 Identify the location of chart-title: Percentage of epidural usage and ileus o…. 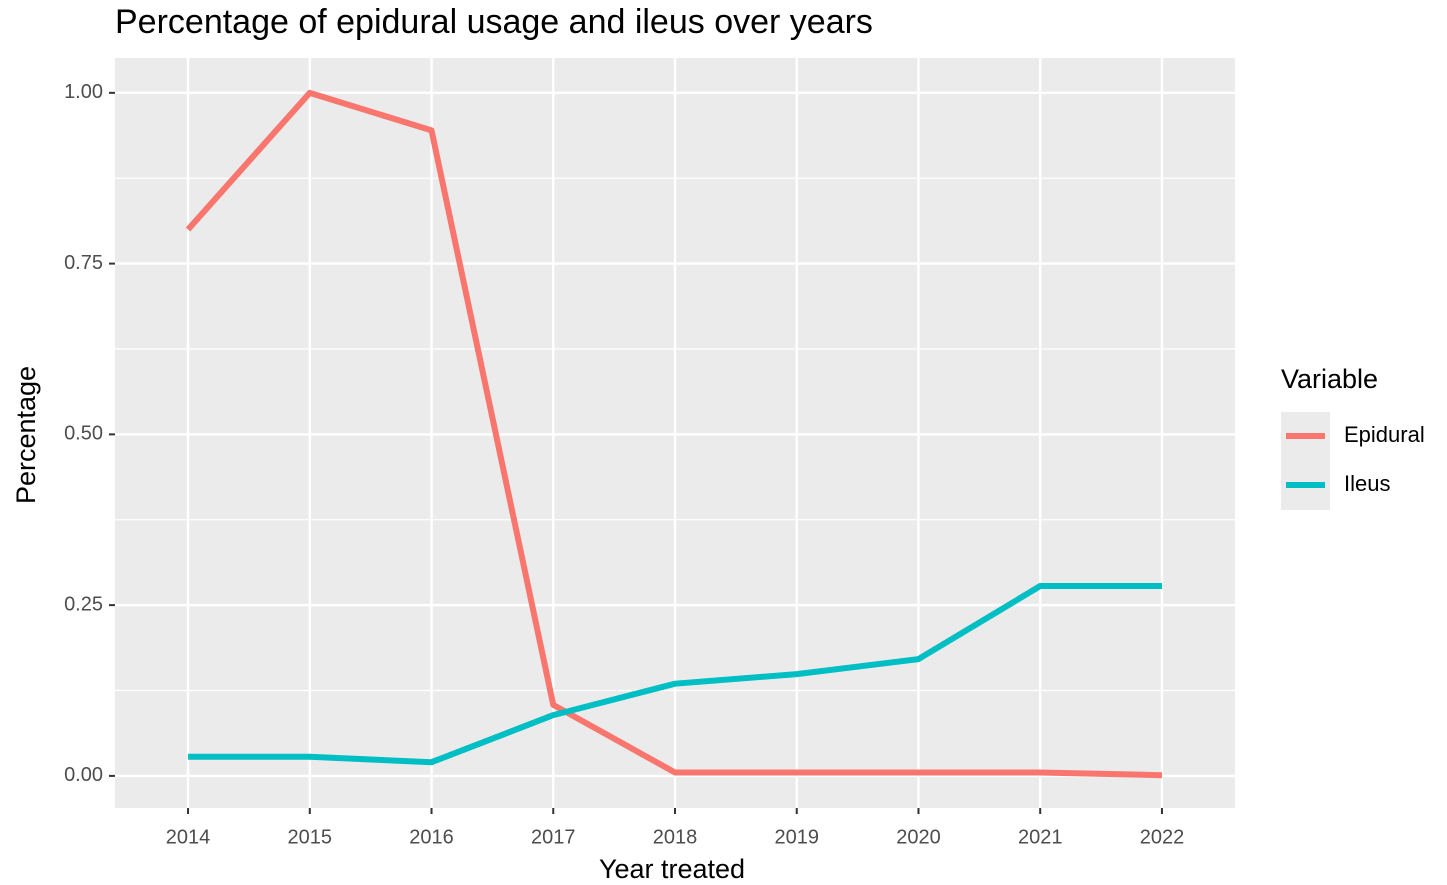
(494, 22).